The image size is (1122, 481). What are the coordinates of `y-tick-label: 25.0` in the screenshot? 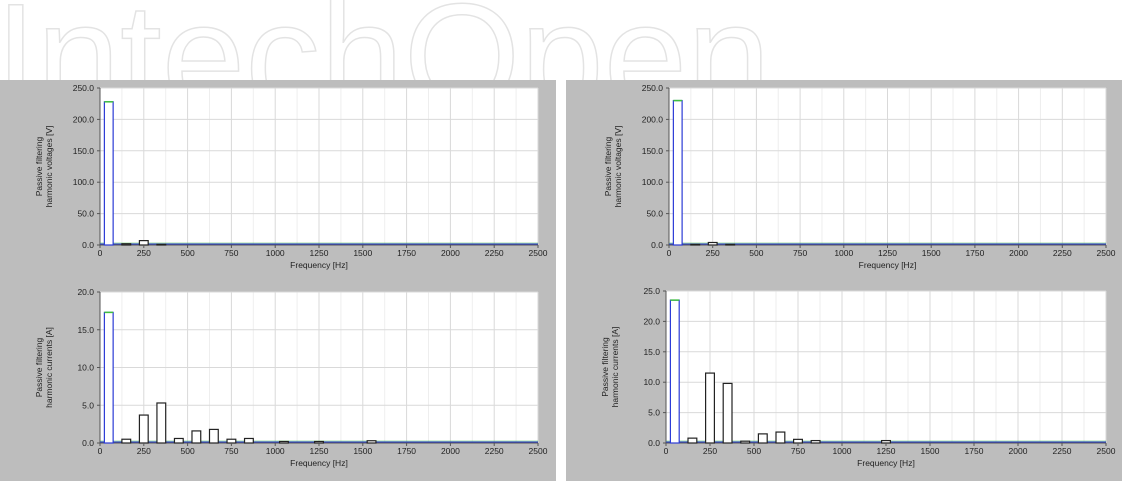 It's located at (651, 291).